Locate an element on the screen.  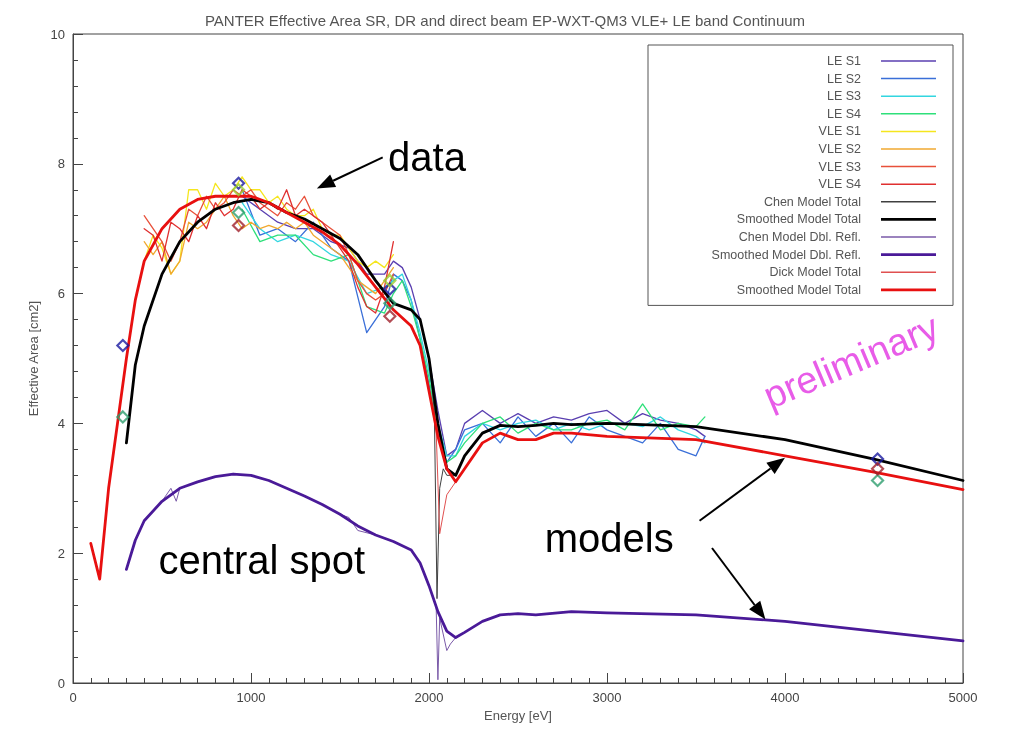
annotation: data is located at coordinates (427, 157).